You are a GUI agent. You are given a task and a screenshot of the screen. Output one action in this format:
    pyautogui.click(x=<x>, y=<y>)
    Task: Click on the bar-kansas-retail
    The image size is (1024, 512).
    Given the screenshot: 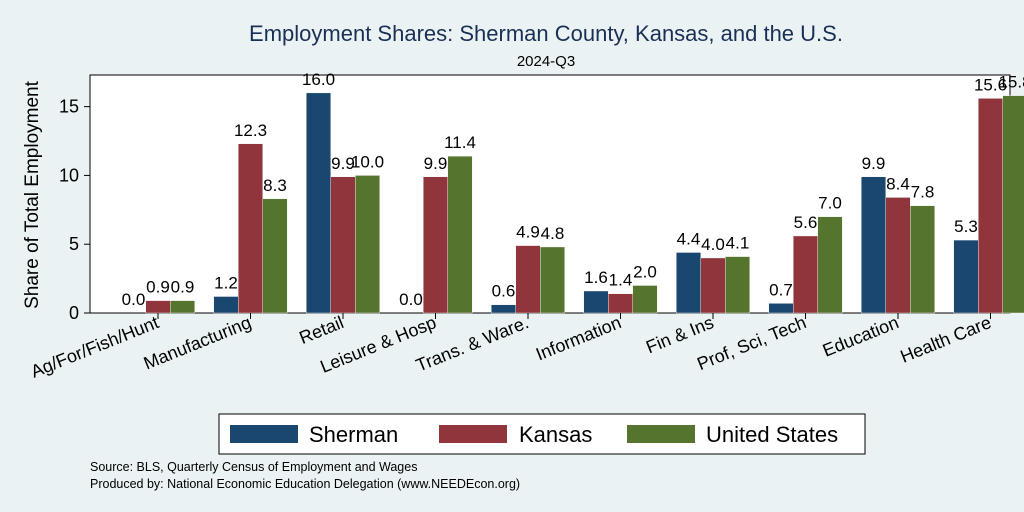 What is the action you would take?
    pyautogui.click(x=343, y=245)
    